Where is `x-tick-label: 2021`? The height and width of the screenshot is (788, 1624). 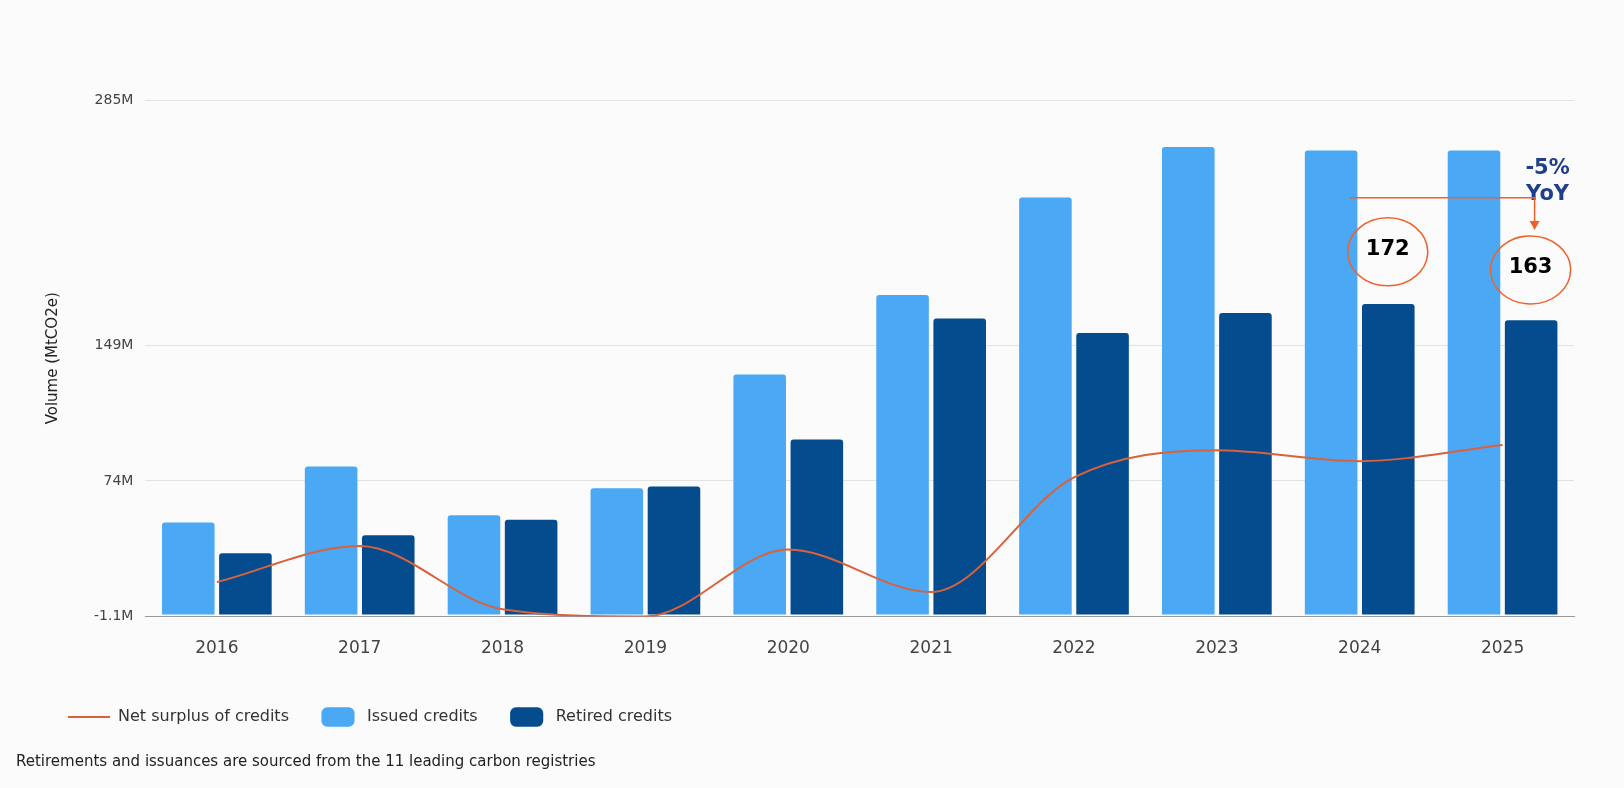
x-tick-label: 2021 is located at coordinates (931, 647).